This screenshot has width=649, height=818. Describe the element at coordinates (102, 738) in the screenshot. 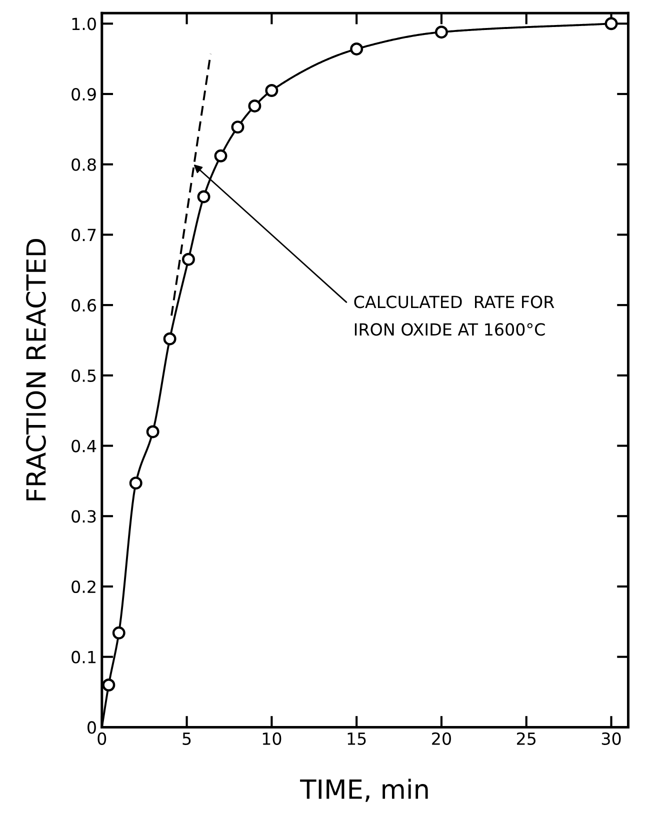

I see `x-tick-label: 0` at that location.